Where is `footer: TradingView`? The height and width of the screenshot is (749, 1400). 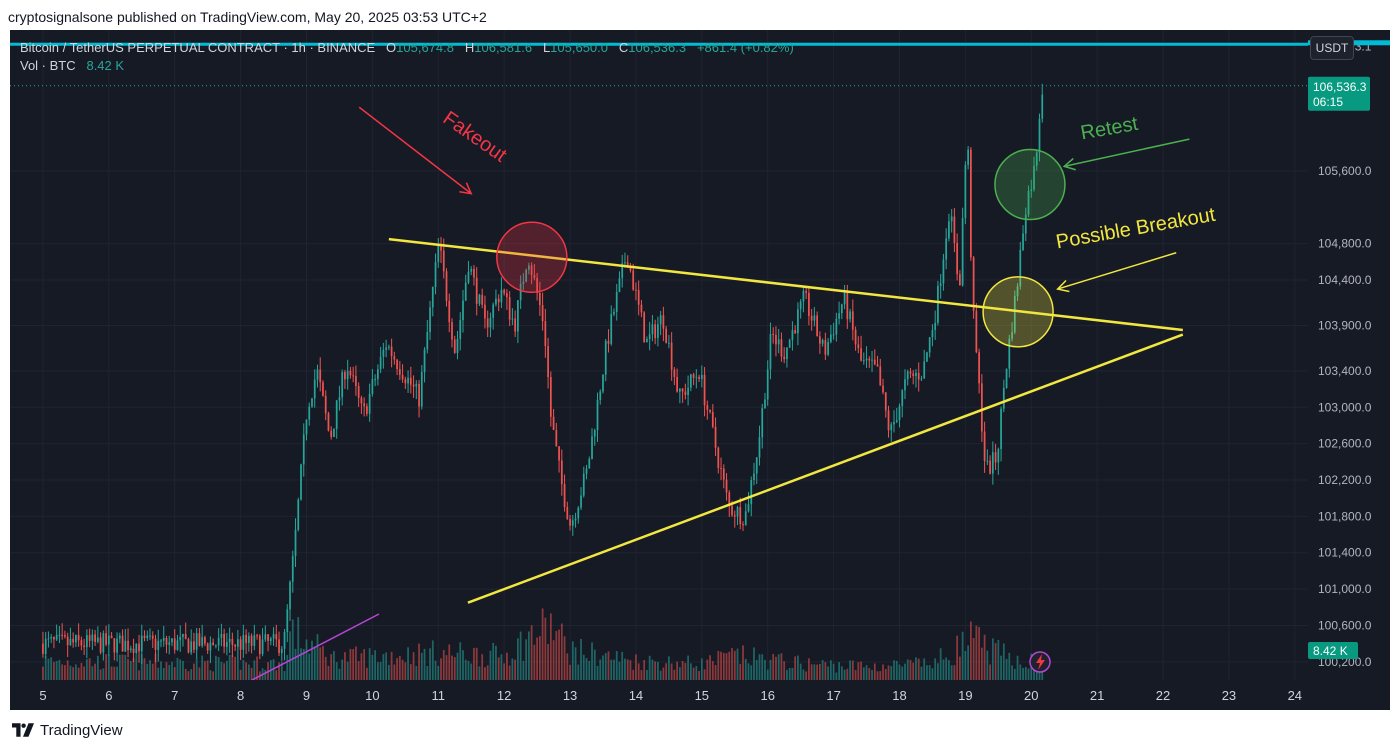 footer: TradingView is located at coordinates (67, 730).